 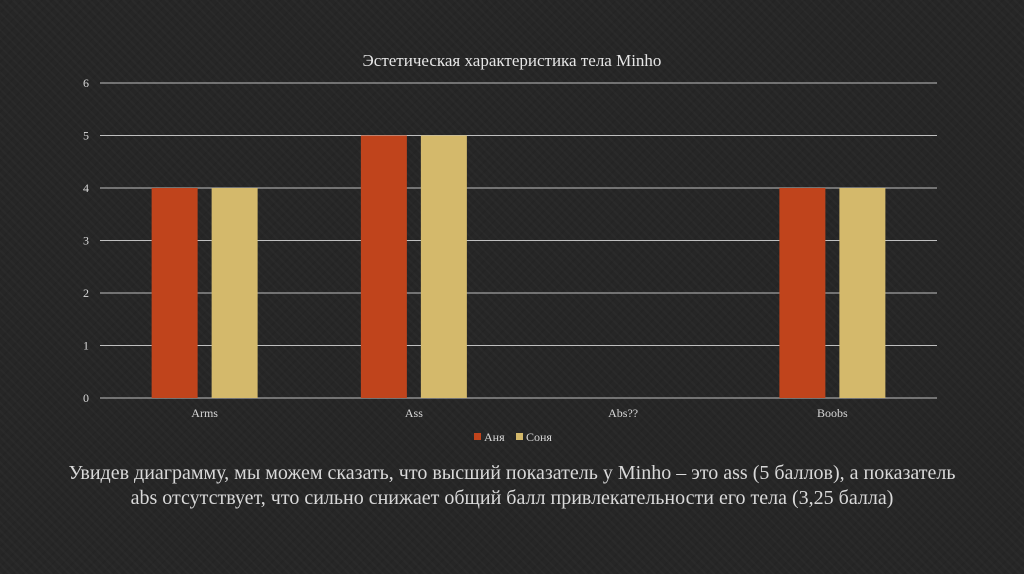 What do you see at coordinates (174, 293) in the screenshot?
I see `bar-Аня-Arms` at bounding box center [174, 293].